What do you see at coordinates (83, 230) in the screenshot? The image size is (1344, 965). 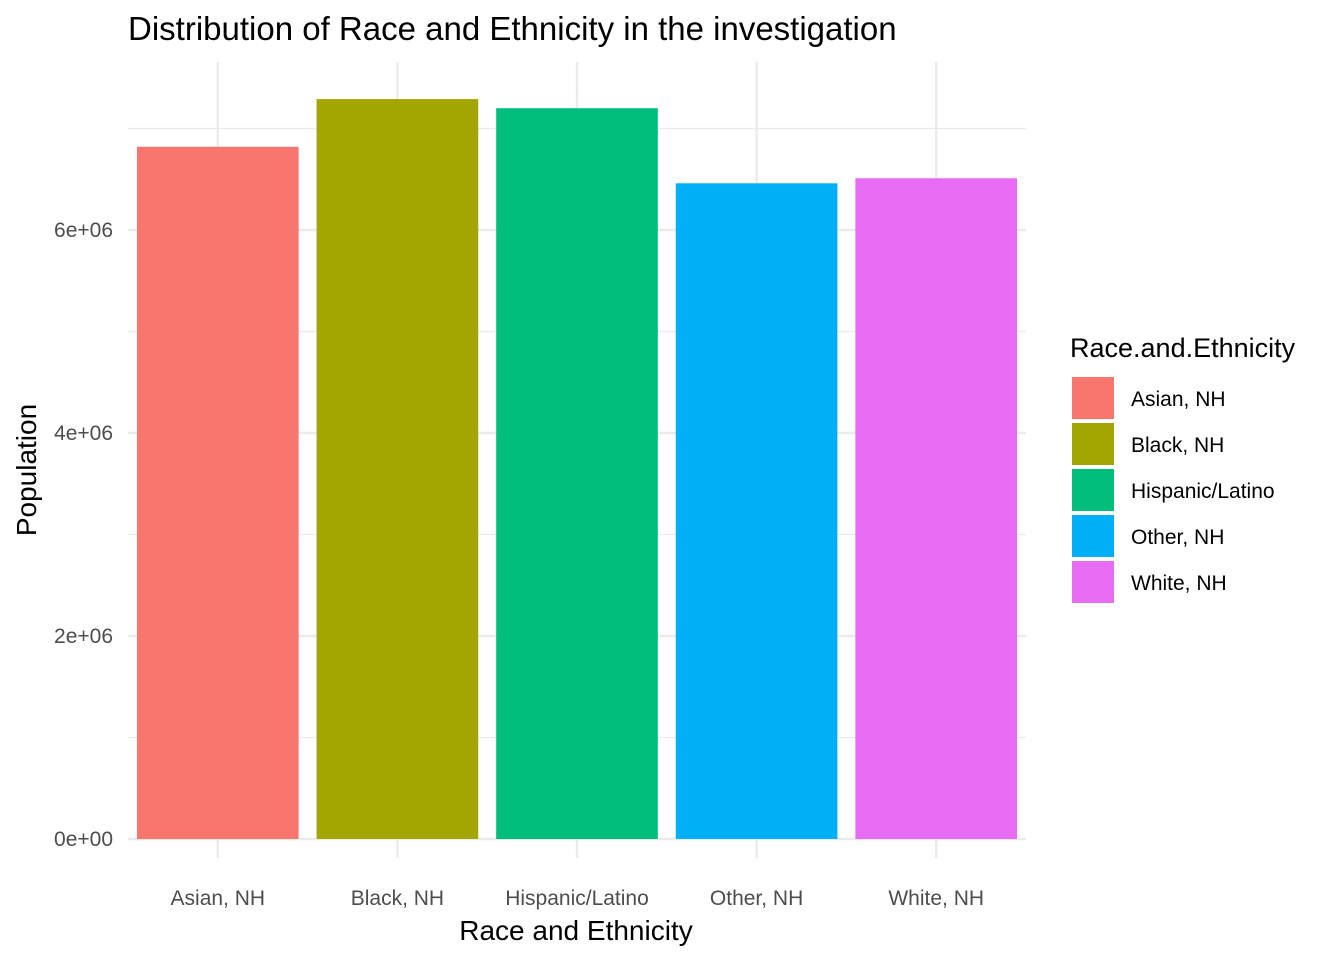 I see `y-tick-label: 6e+06` at bounding box center [83, 230].